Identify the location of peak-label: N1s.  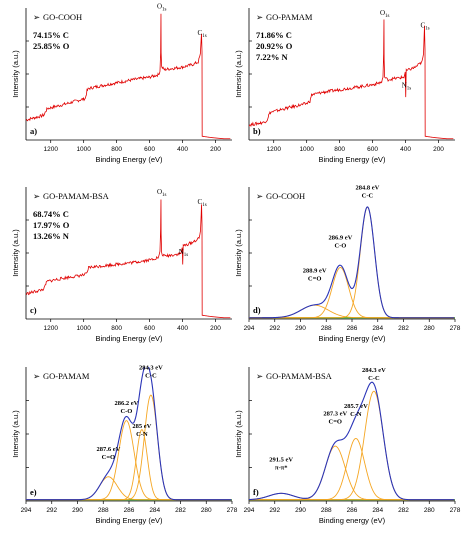
(407, 87).